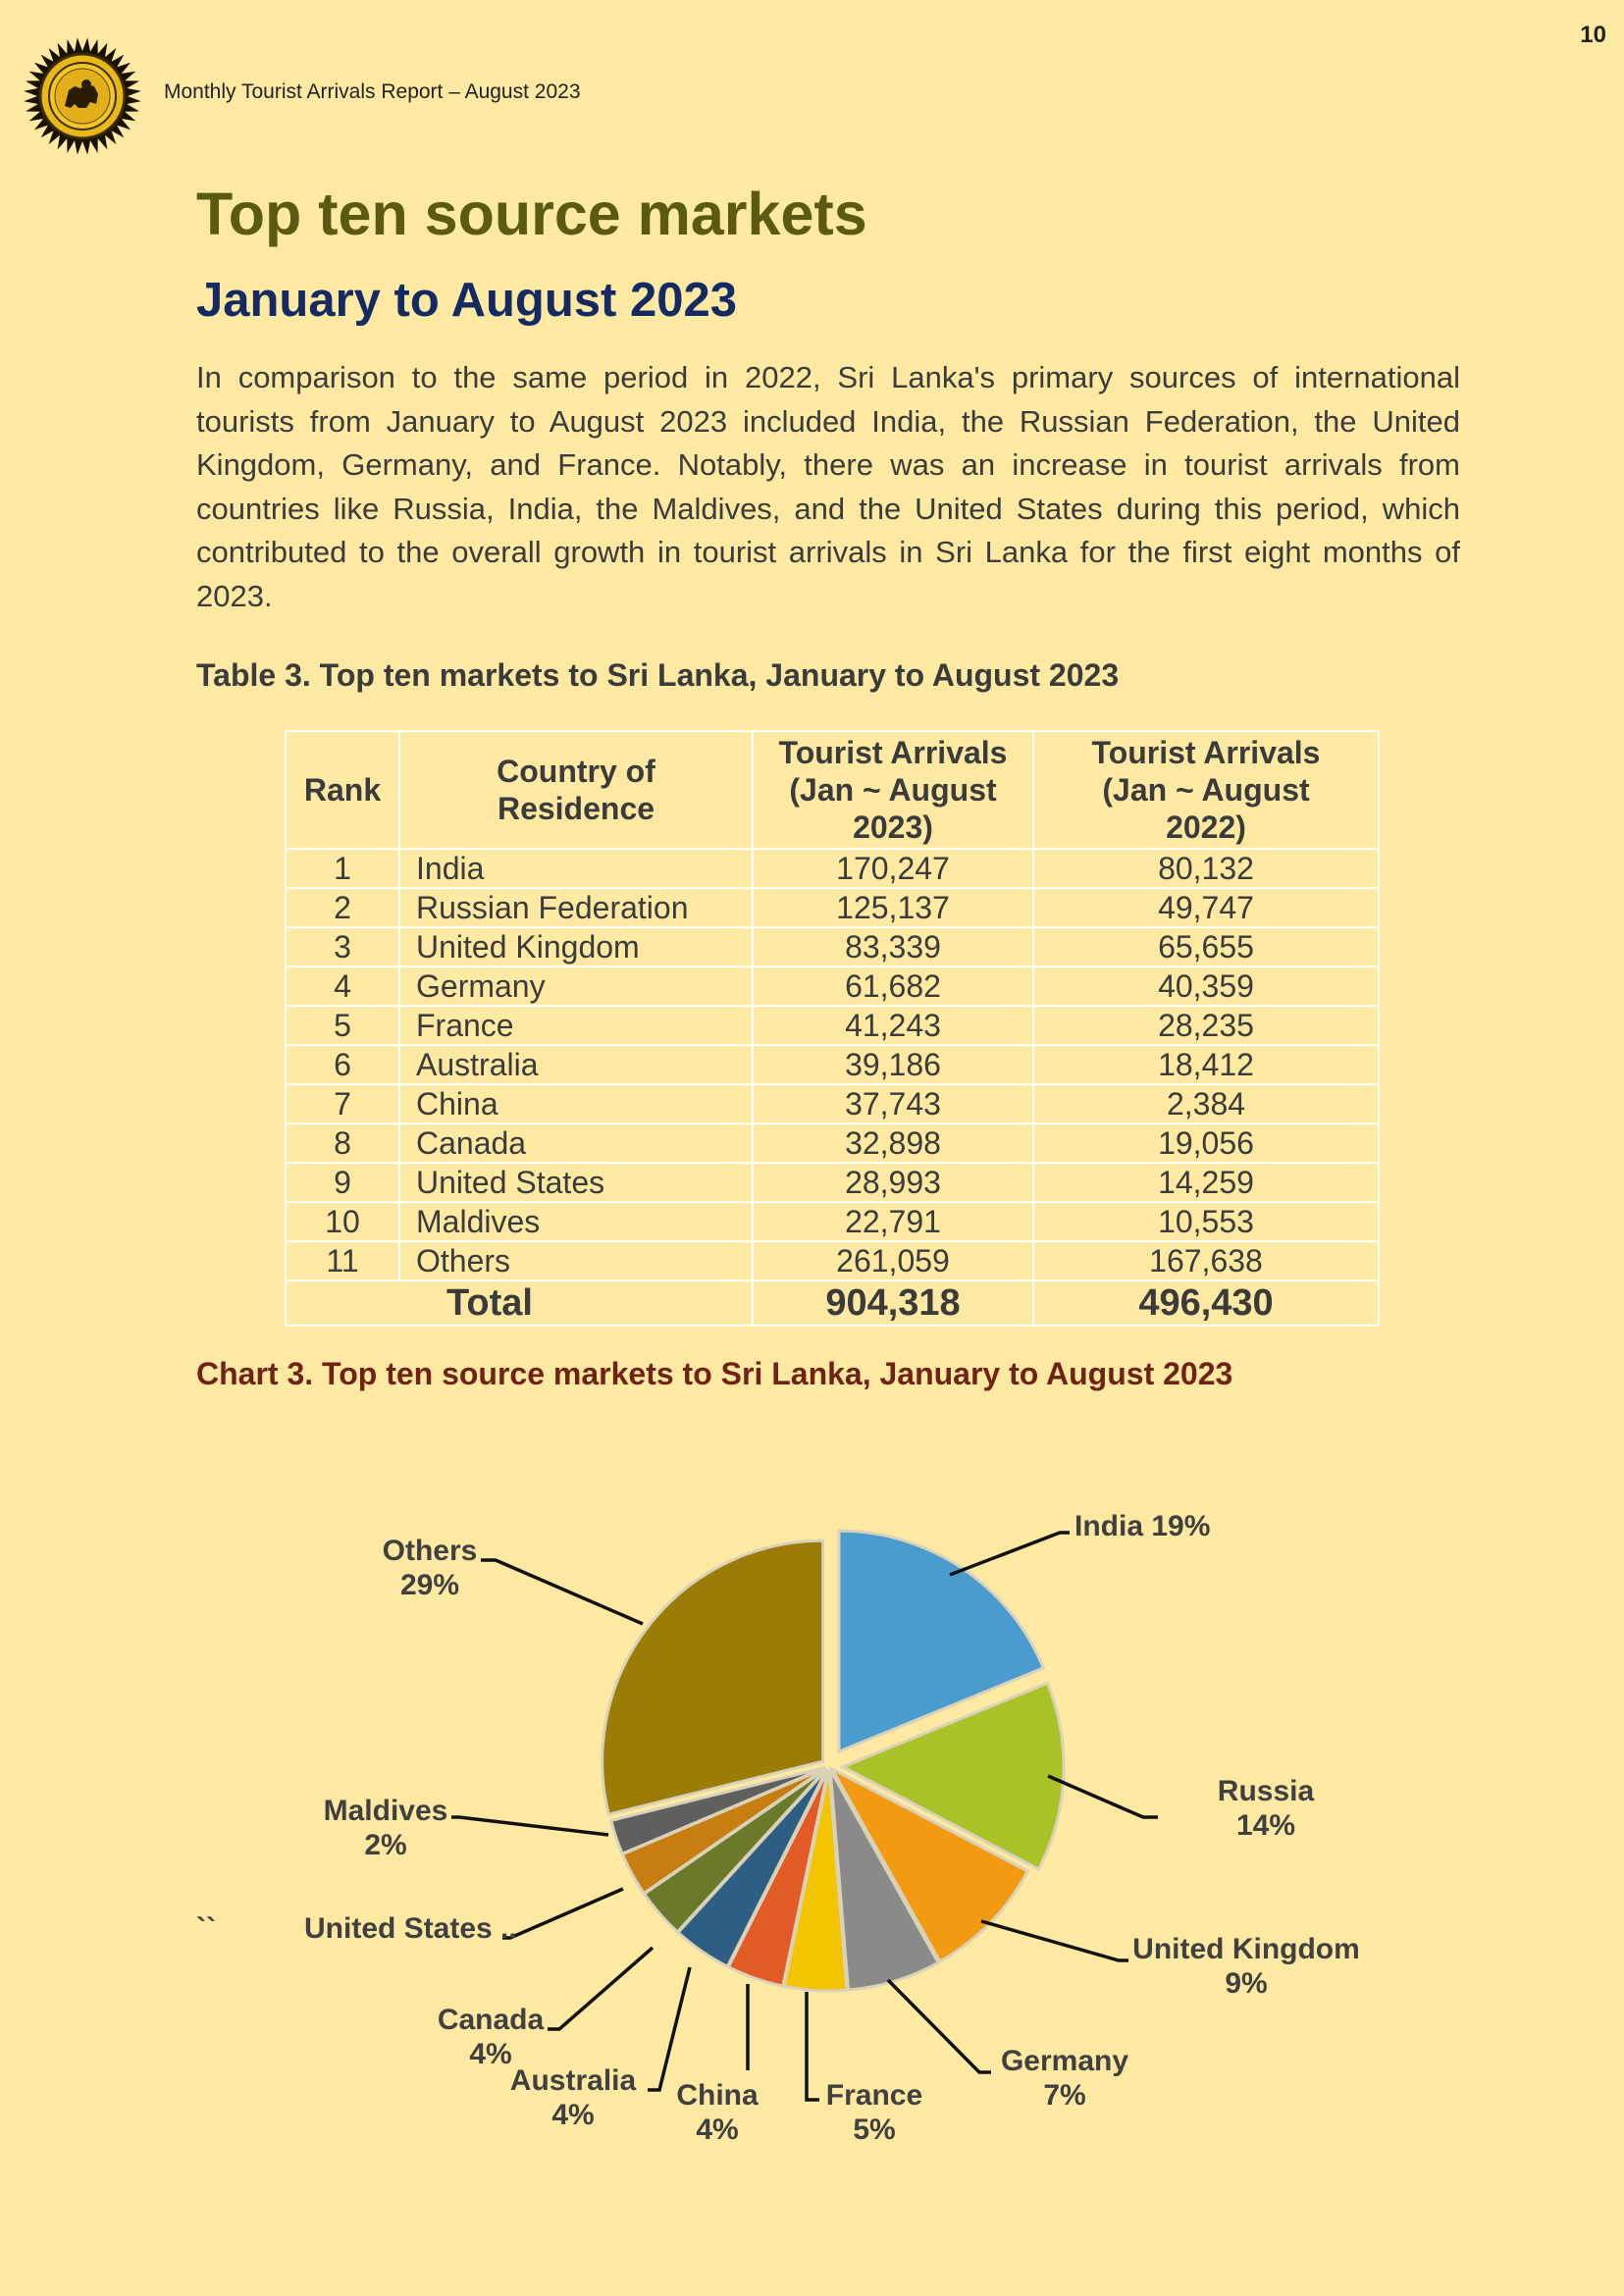  What do you see at coordinates (1206, 1064) in the screenshot?
I see `cell-arrivals-2022: 18,412` at bounding box center [1206, 1064].